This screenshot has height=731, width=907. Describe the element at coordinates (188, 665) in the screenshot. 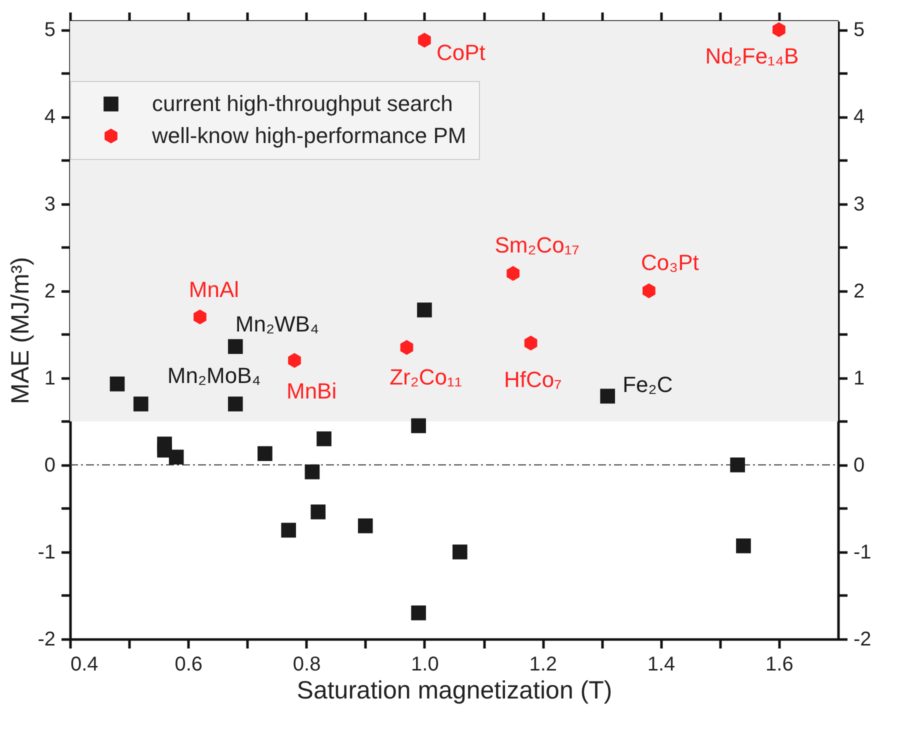

I see `x-tick-label: 0.6` at that location.